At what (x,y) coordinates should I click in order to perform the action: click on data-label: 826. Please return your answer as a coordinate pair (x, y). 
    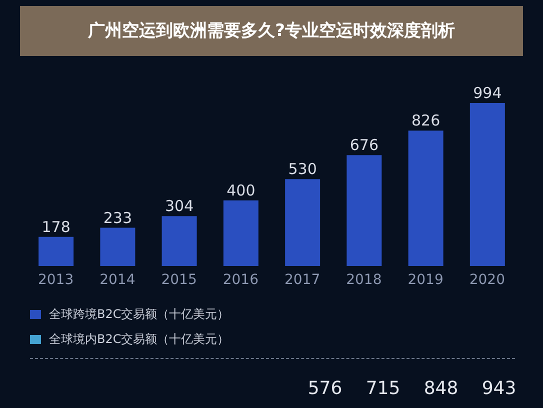
    Looking at the image, I should click on (425, 121).